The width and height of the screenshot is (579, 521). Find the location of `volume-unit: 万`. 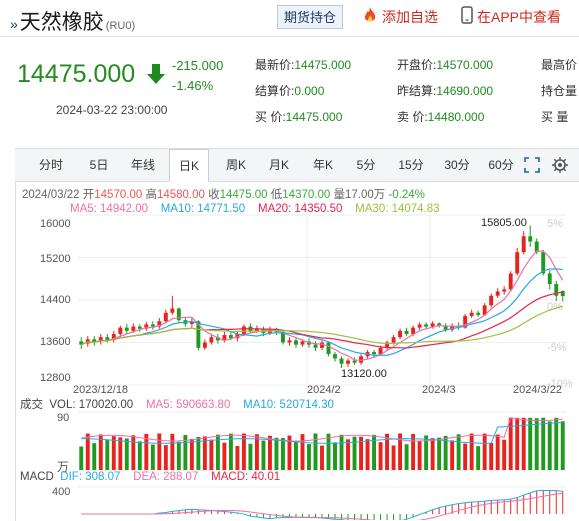

volume-unit: 万 is located at coordinates (63, 467).